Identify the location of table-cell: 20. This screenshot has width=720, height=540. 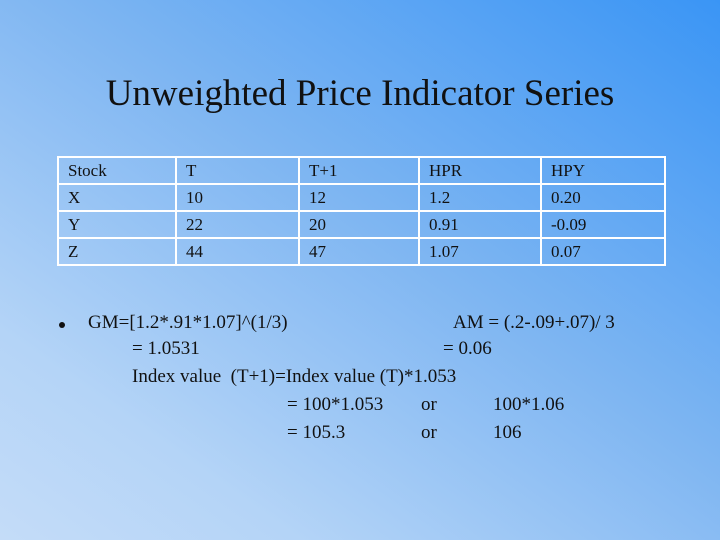
(359, 224).